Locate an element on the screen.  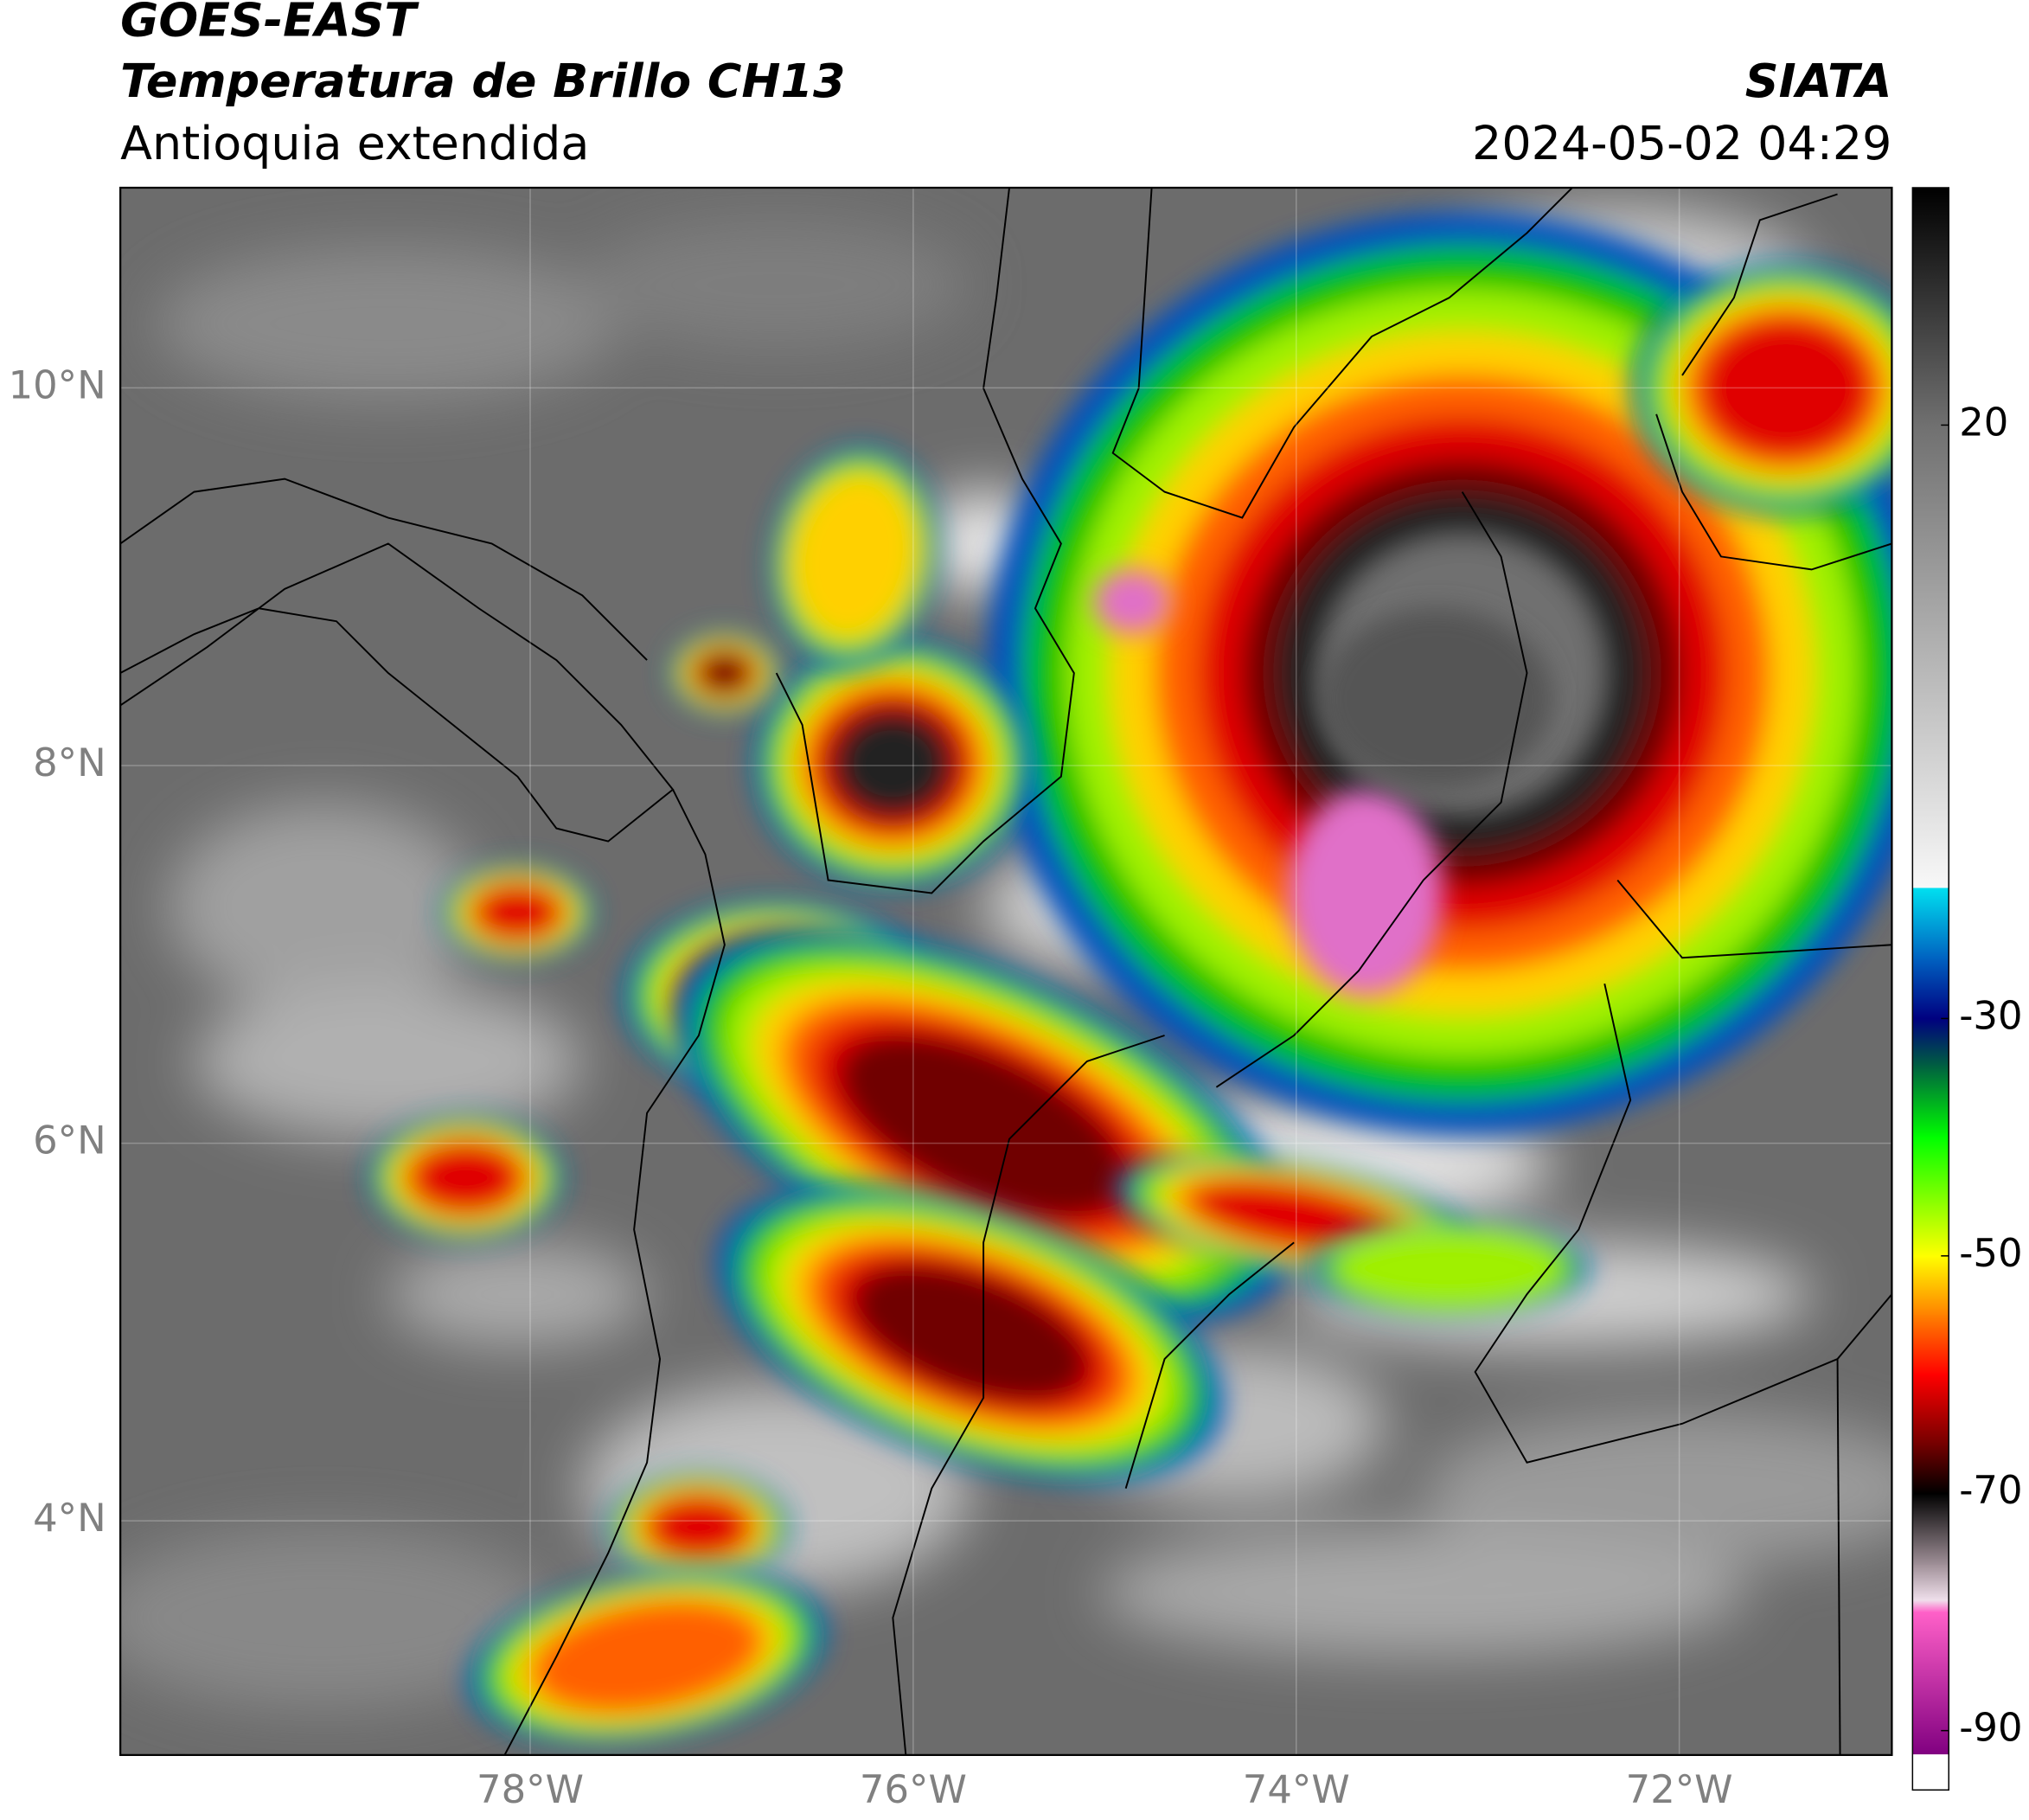
y-tick-label: 4°N is located at coordinates (69, 1518).